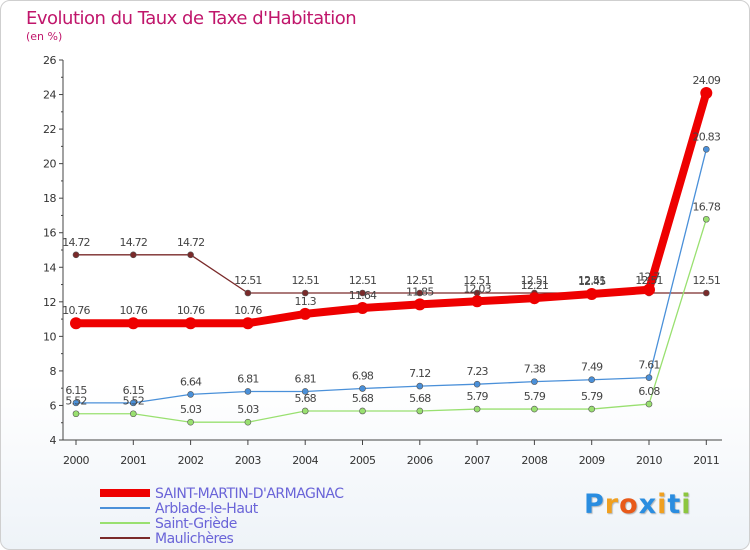 The width and height of the screenshot is (750, 550). What do you see at coordinates (49, 95) in the screenshot?
I see `y-tick-label: 24` at bounding box center [49, 95].